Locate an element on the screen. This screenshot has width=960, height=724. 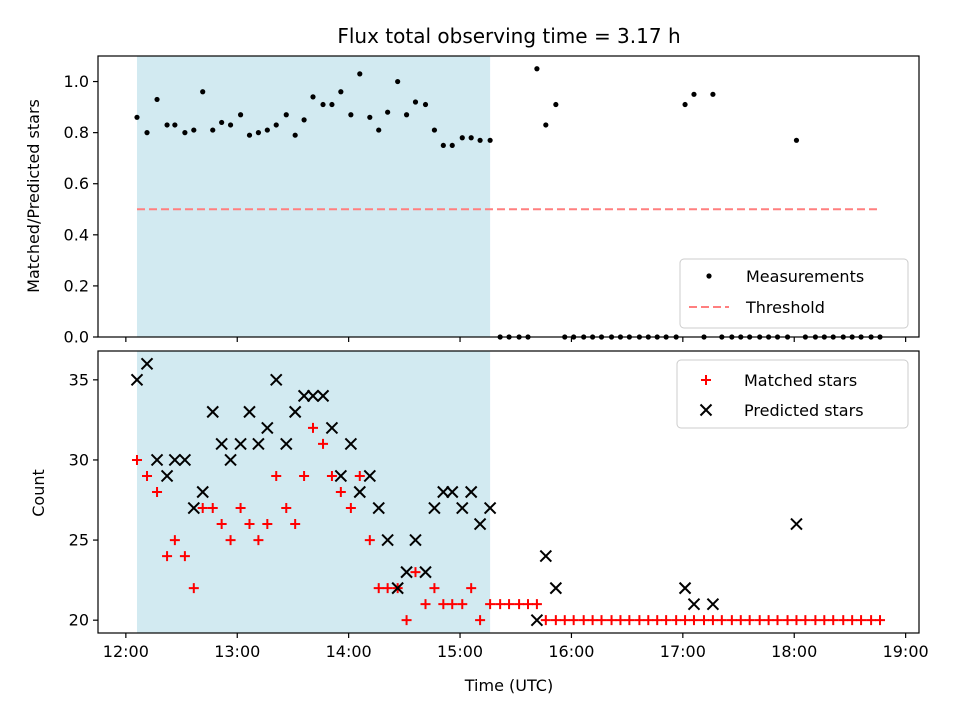
x-tick-label: 15:00 is located at coordinates (460, 651).